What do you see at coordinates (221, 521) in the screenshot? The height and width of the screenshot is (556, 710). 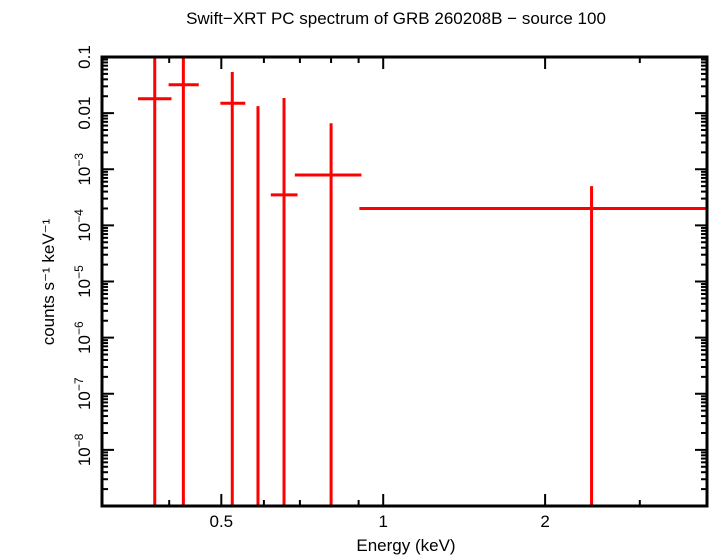 I see `x-tick-label: 0.5` at bounding box center [221, 521].